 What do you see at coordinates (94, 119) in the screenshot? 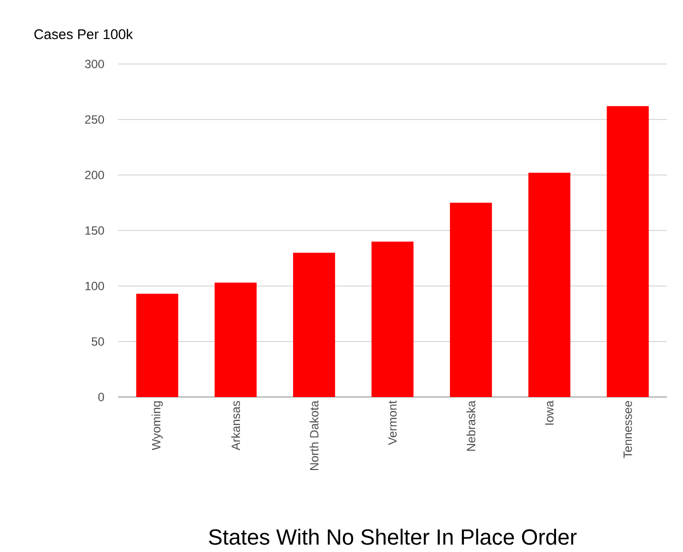
I see `y-tick-label: 250` at bounding box center [94, 119].